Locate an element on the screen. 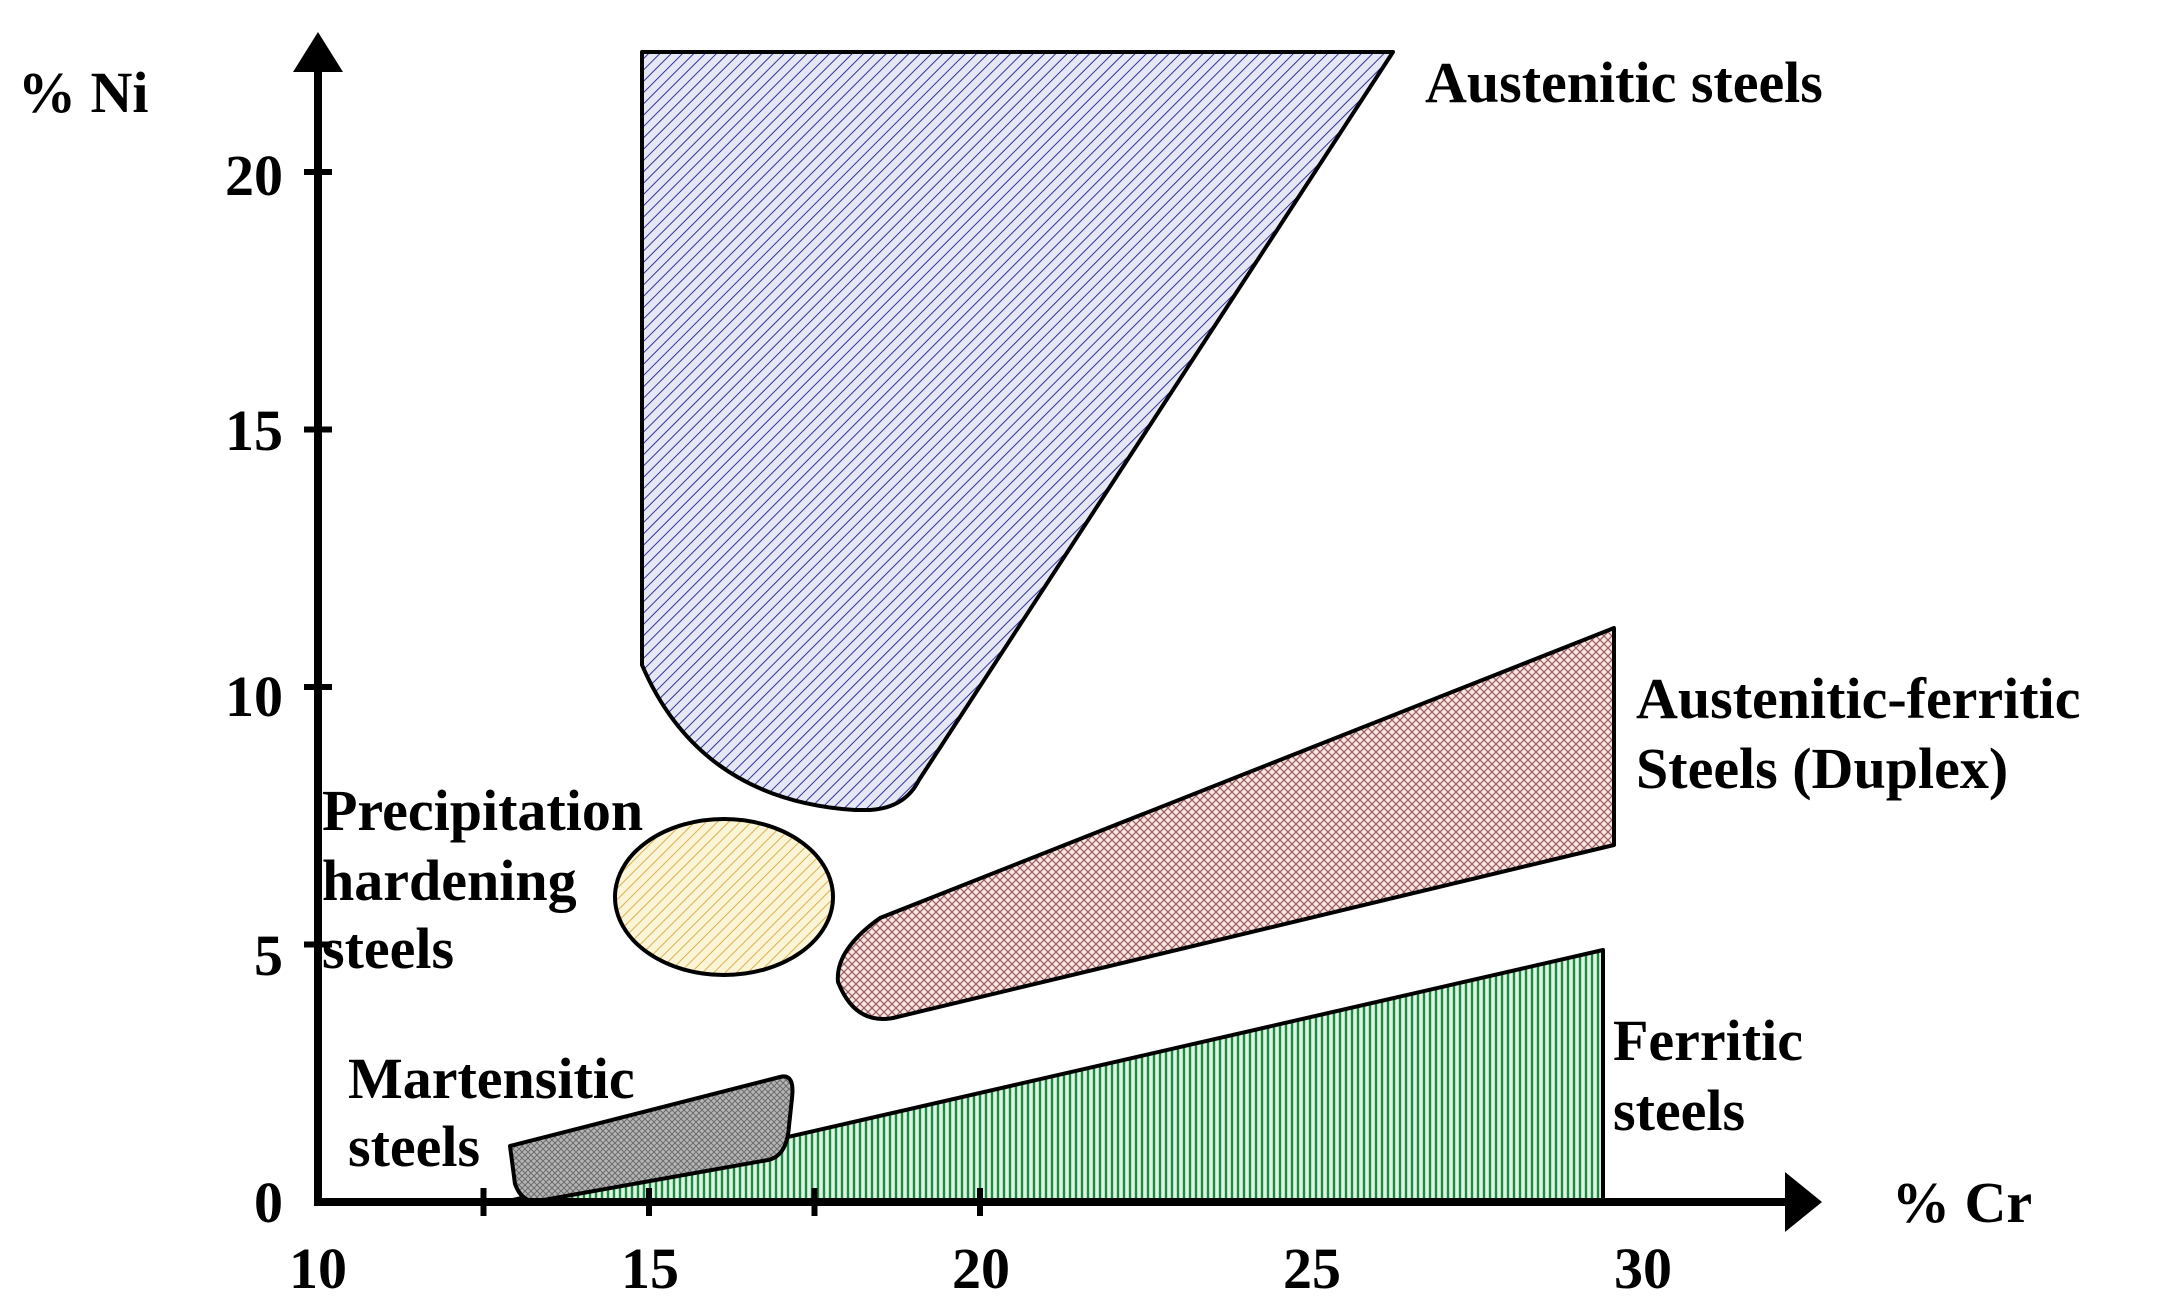  precipitation-label-line3: steels is located at coordinates (388, 948).